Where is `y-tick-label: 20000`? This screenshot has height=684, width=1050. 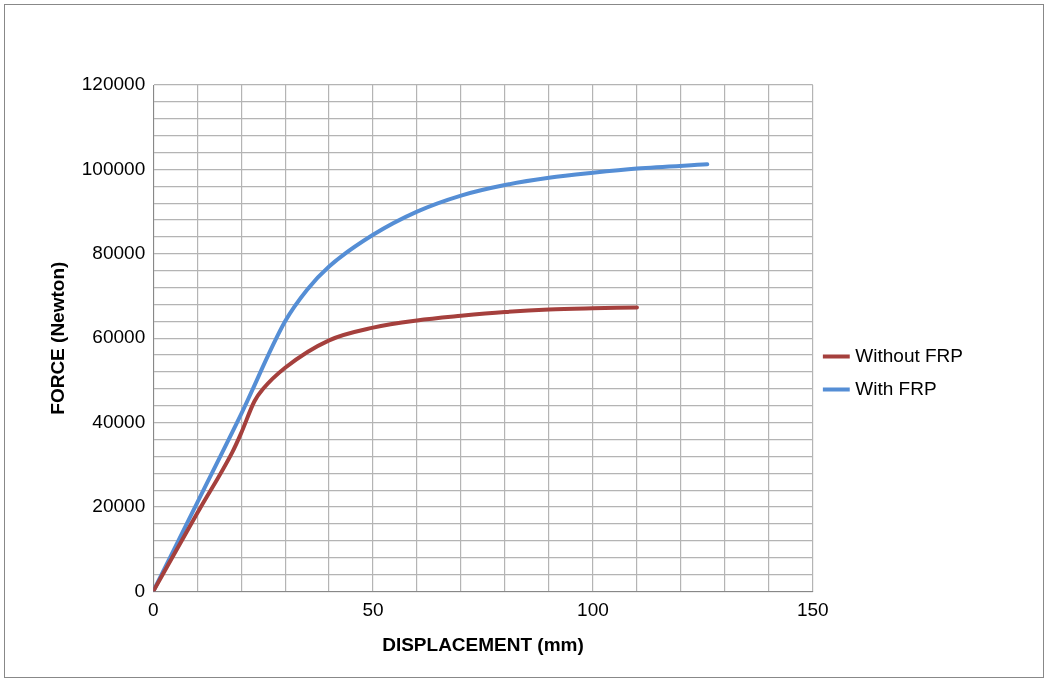
y-tick-label: 20000 is located at coordinates (119, 506).